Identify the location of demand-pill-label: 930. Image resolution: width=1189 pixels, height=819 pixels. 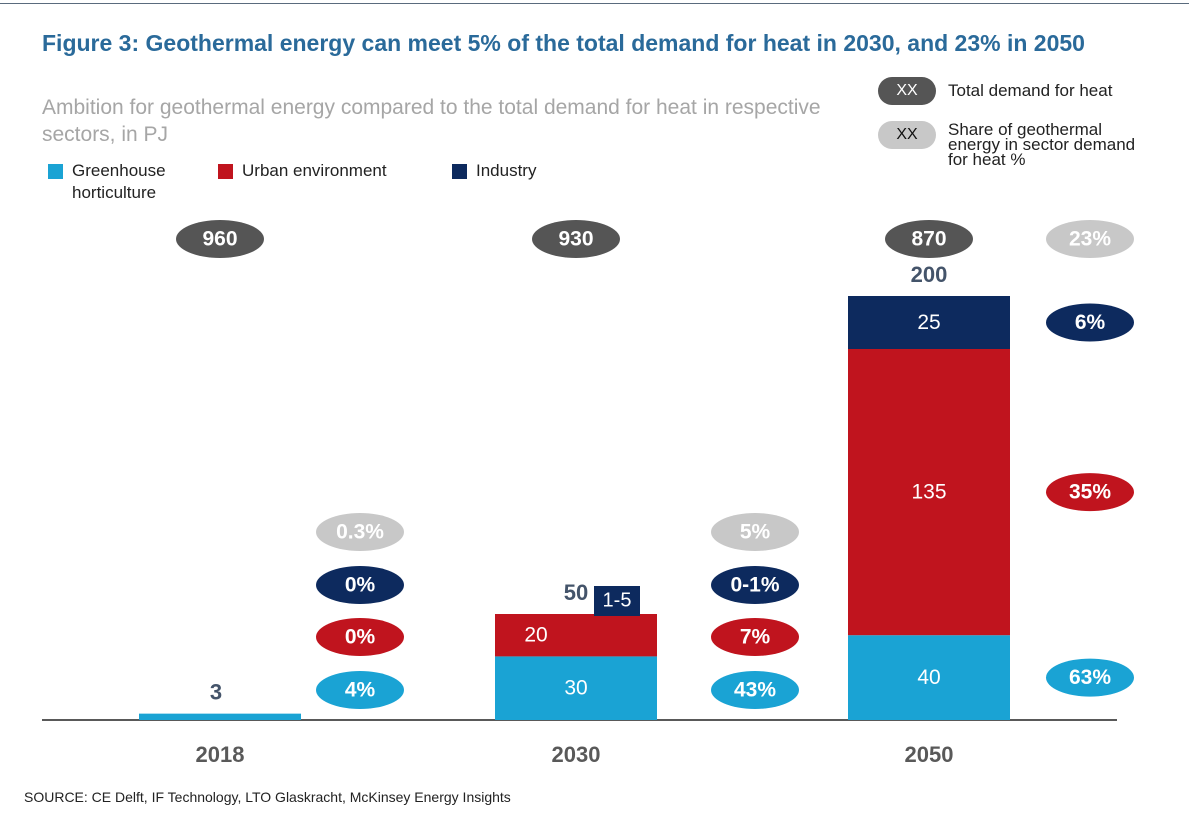
(575, 239).